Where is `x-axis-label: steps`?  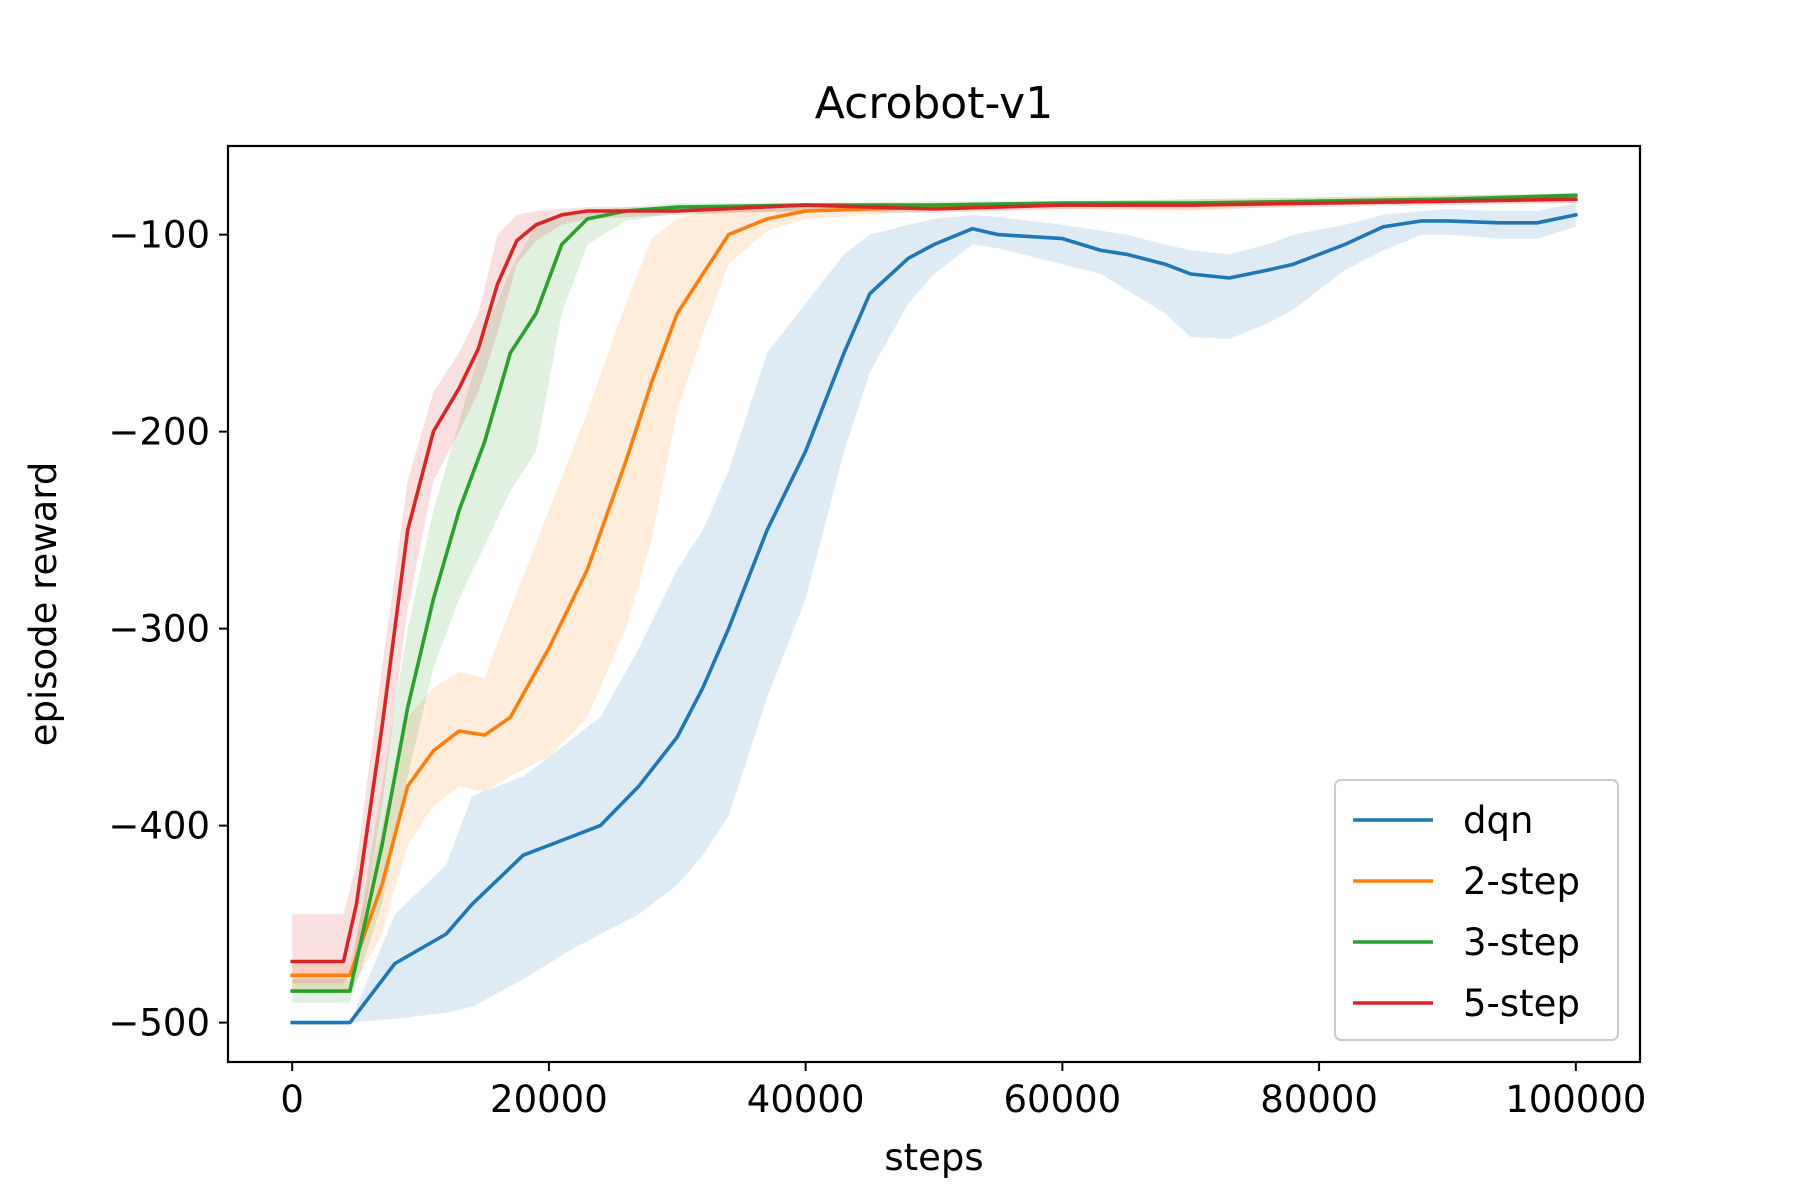 x-axis-label: steps is located at coordinates (933, 1157).